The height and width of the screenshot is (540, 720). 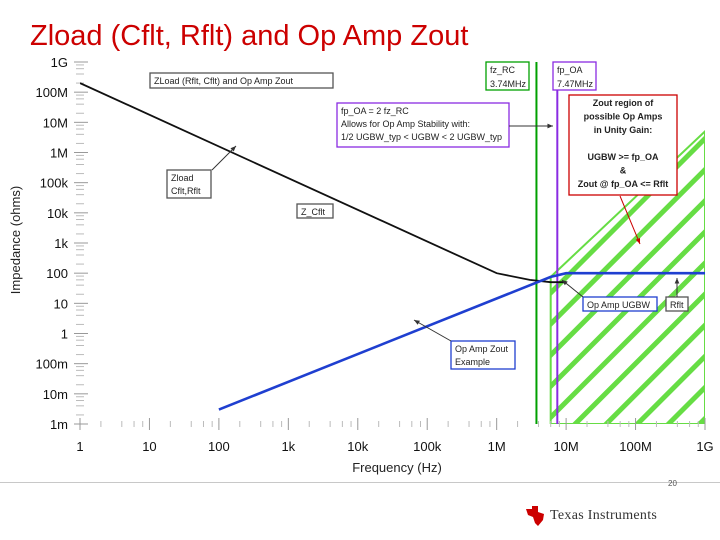 I want to click on zcflt-label-box, so click(x=315, y=211).